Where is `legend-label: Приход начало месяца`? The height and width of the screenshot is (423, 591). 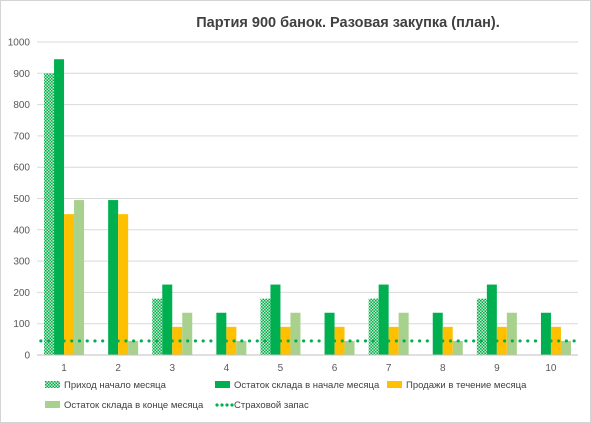
legend-label: Приход начало месяца is located at coordinates (115, 385).